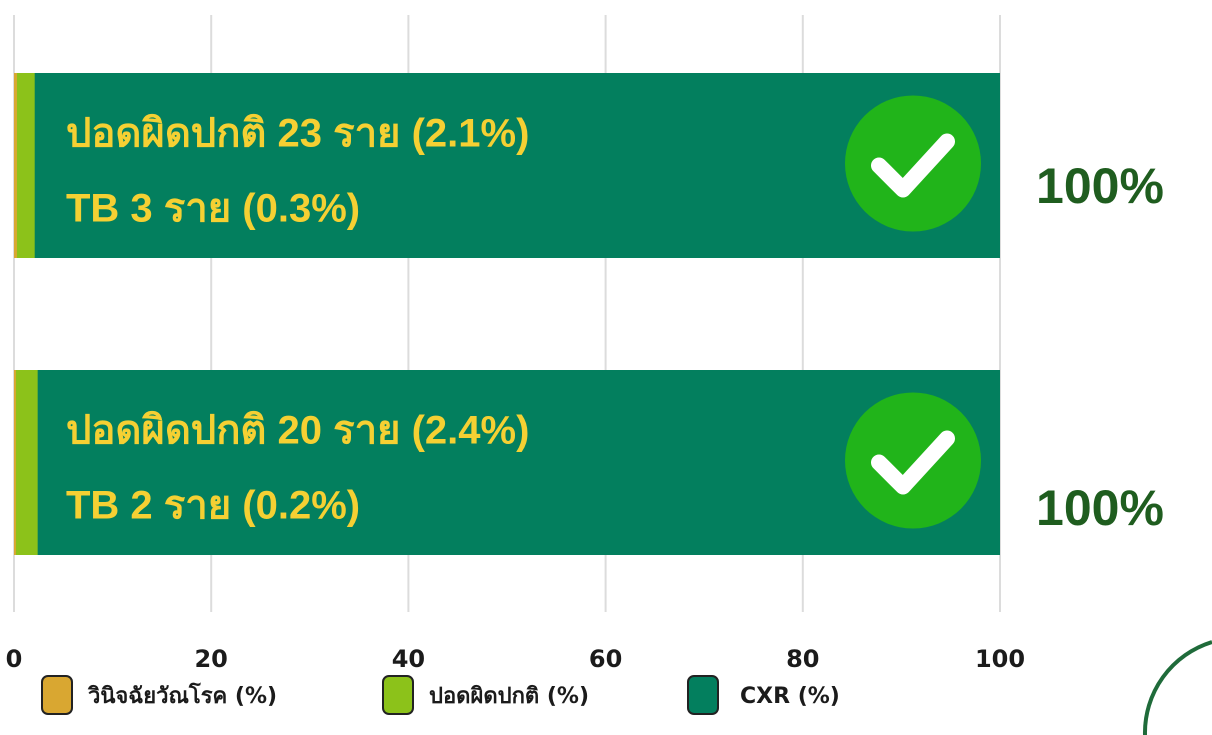 This screenshot has height=735, width=1212. Describe the element at coordinates (213, 506) in the screenshot. I see `bar-annotation: TB 2 ราย (0.2%)` at that location.